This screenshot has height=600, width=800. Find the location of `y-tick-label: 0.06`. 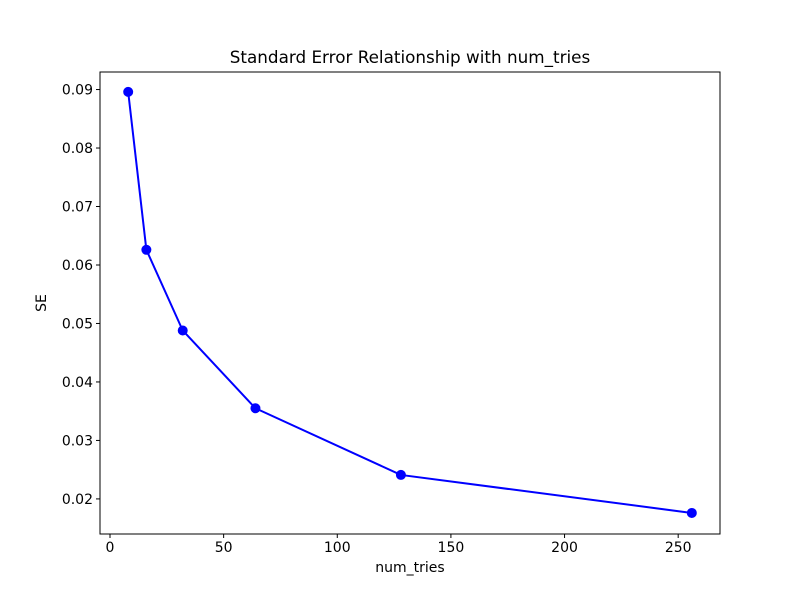

y-tick-label: 0.06 is located at coordinates (77, 266).